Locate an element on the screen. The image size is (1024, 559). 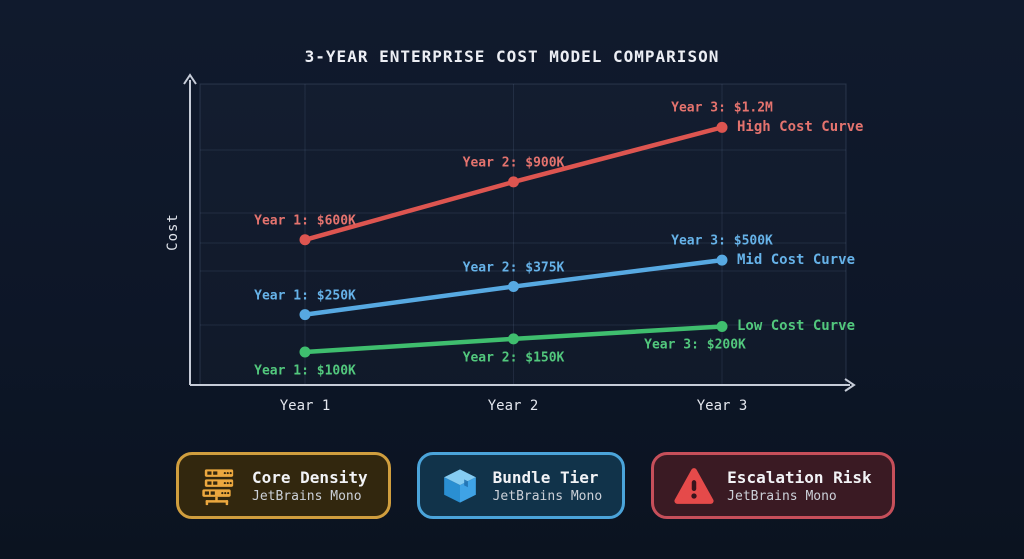
point-label: Year 2: $150K is located at coordinates (513, 358).